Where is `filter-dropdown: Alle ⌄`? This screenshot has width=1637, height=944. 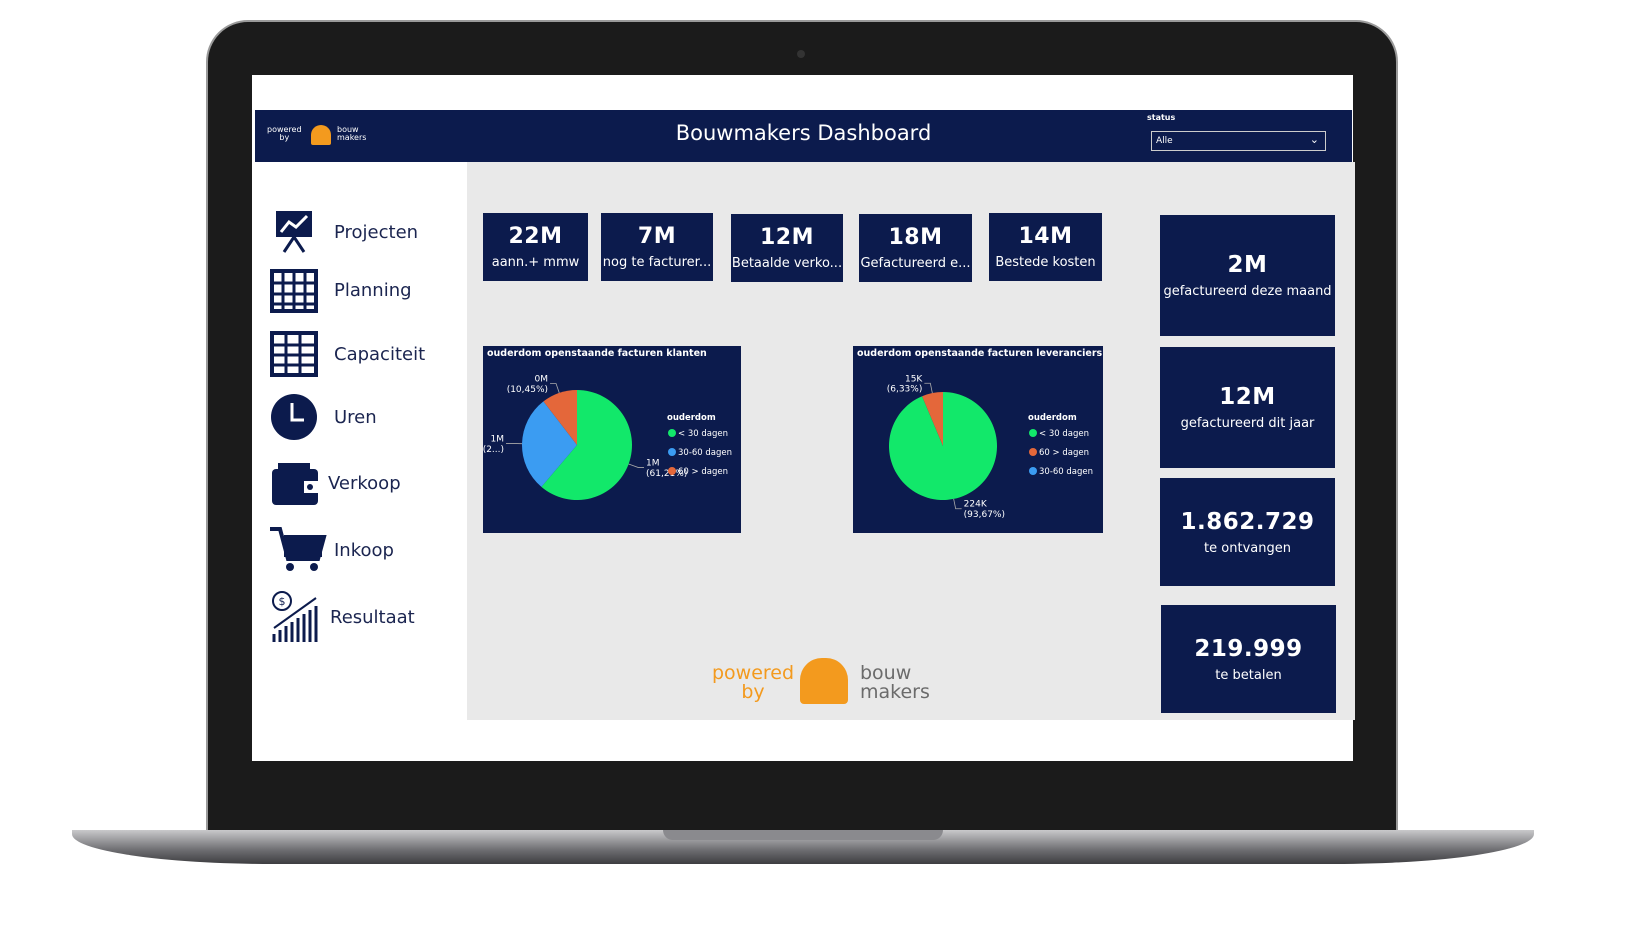 filter-dropdown: Alle ⌄ is located at coordinates (1238, 141).